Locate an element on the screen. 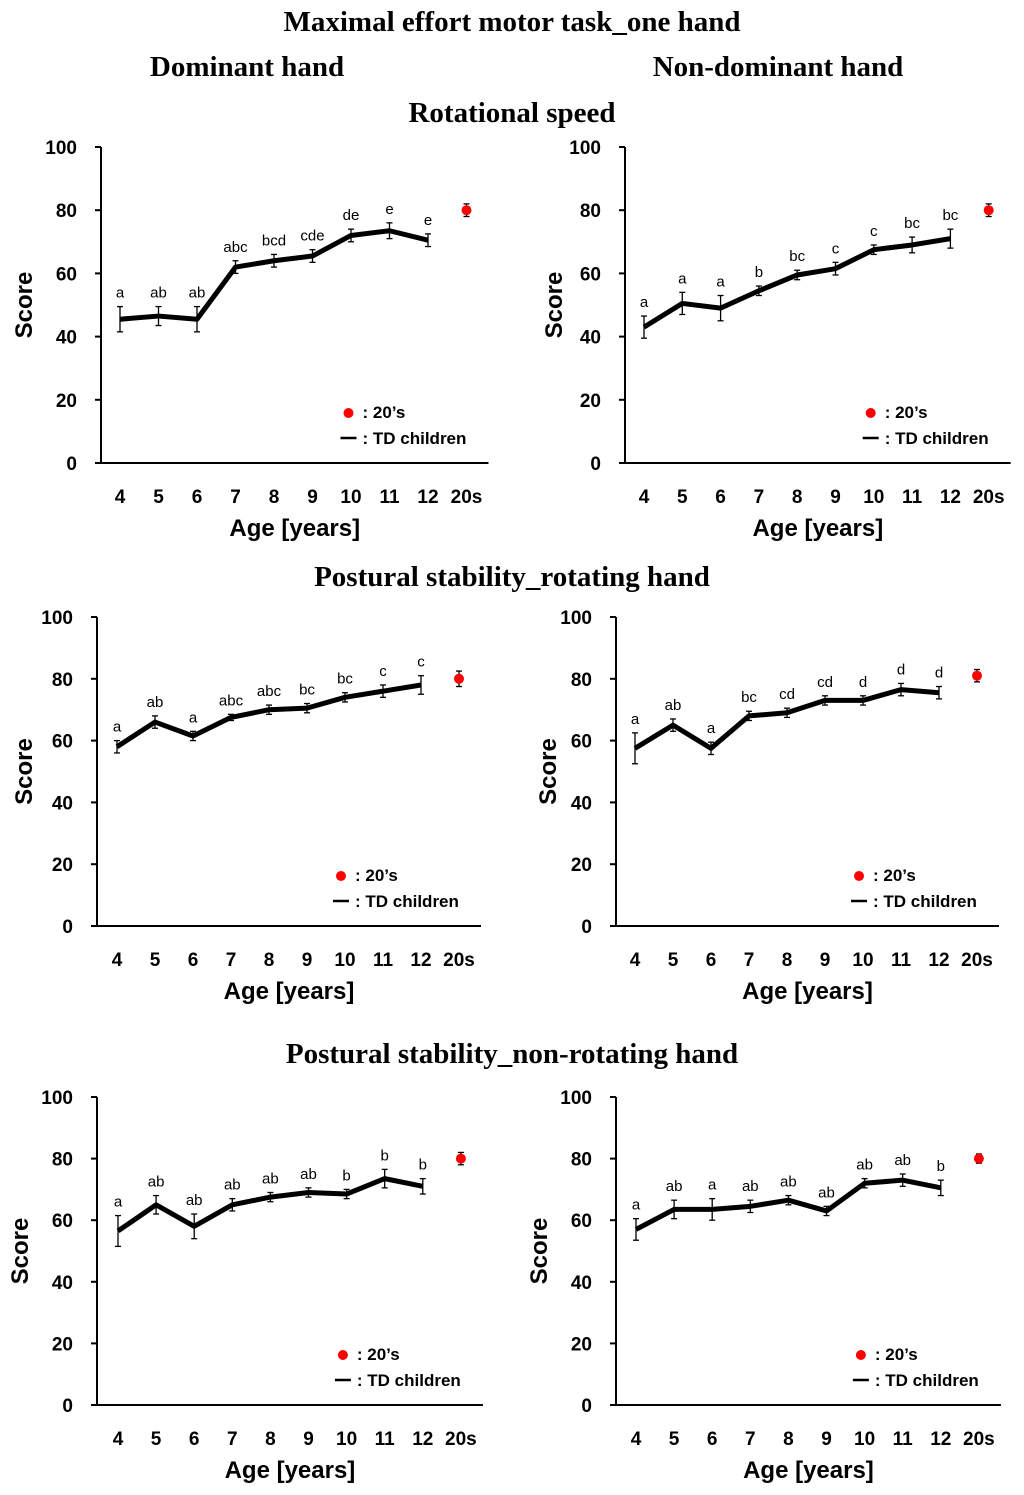 This screenshot has width=1024, height=1495. significance-letter: c is located at coordinates (383, 671).